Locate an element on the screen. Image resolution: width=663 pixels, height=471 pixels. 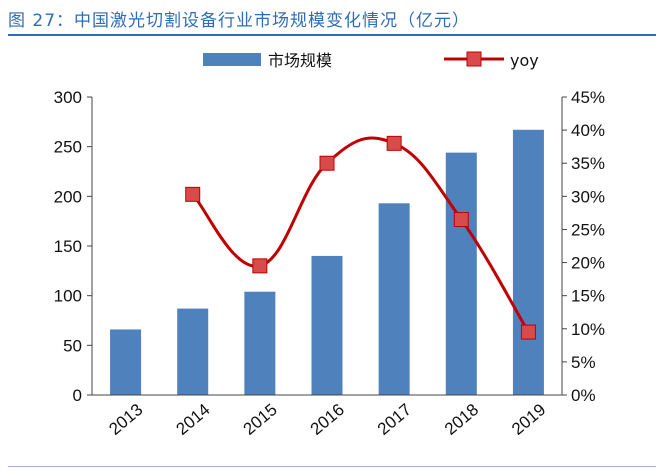
left-tick-label: 300 is located at coordinates (68, 97).